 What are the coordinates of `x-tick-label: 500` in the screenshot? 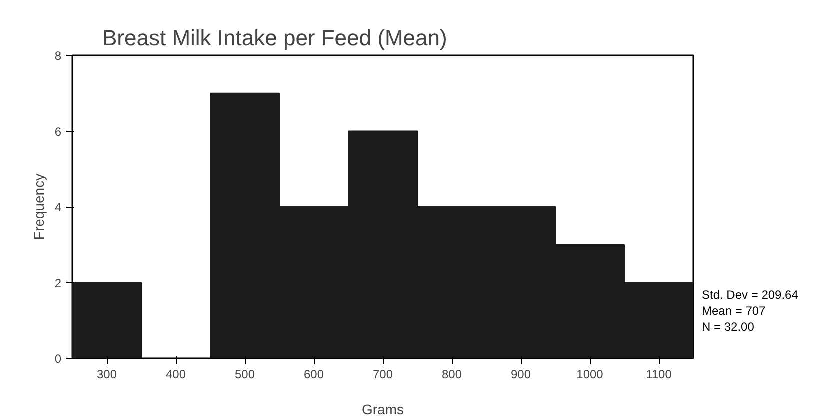 It's located at (245, 375).